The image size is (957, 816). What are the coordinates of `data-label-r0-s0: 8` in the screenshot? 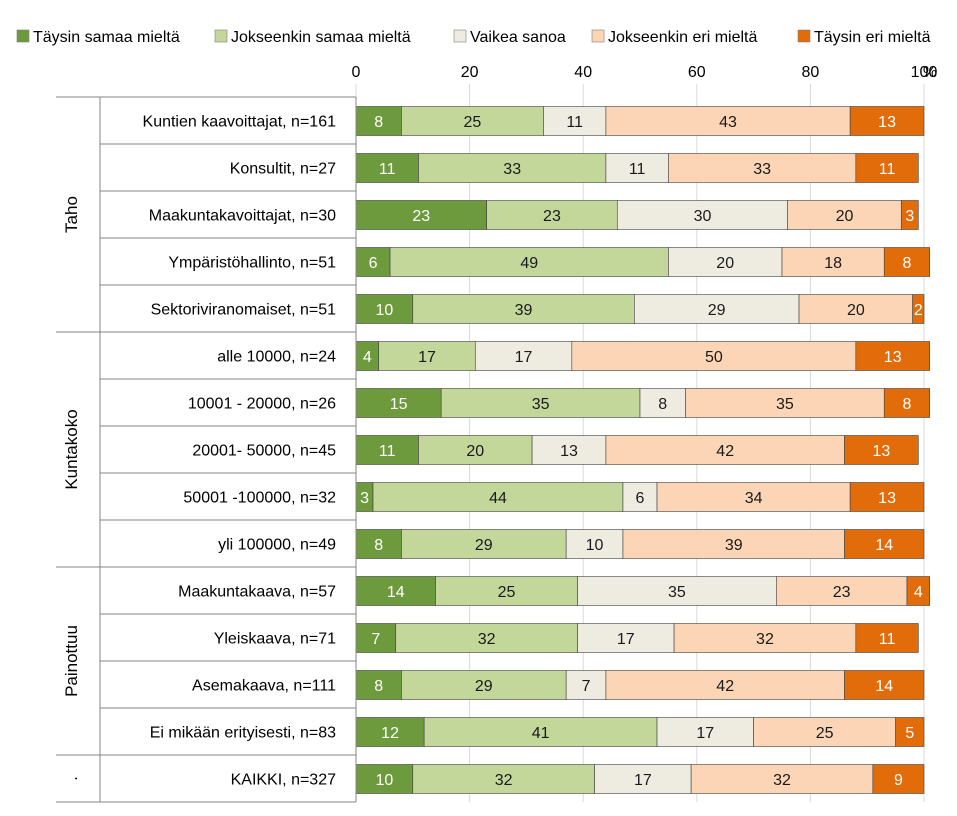 It's located at (378, 122).